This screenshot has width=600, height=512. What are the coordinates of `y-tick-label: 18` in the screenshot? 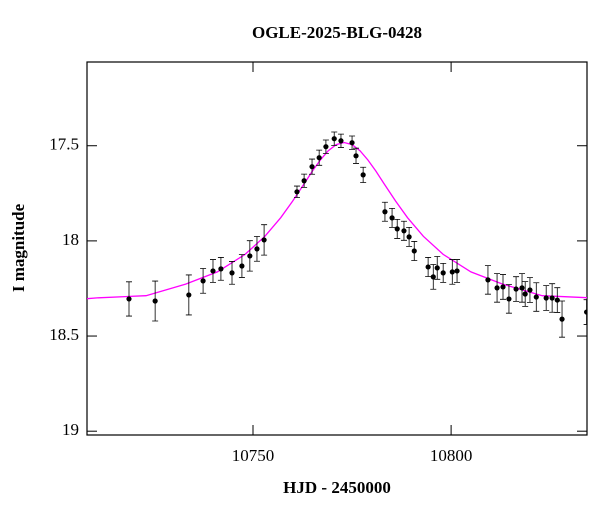 It's located at (70, 239).